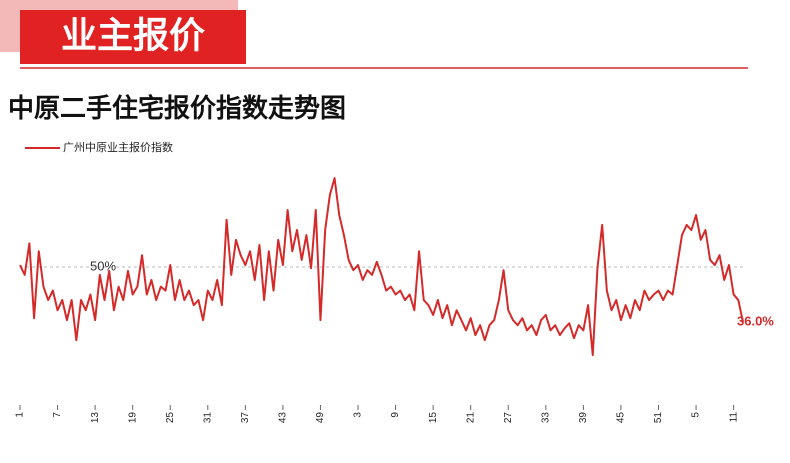 This screenshot has width=790, height=463. What do you see at coordinates (283, 418) in the screenshot?
I see `x-tick-label: 43` at bounding box center [283, 418].